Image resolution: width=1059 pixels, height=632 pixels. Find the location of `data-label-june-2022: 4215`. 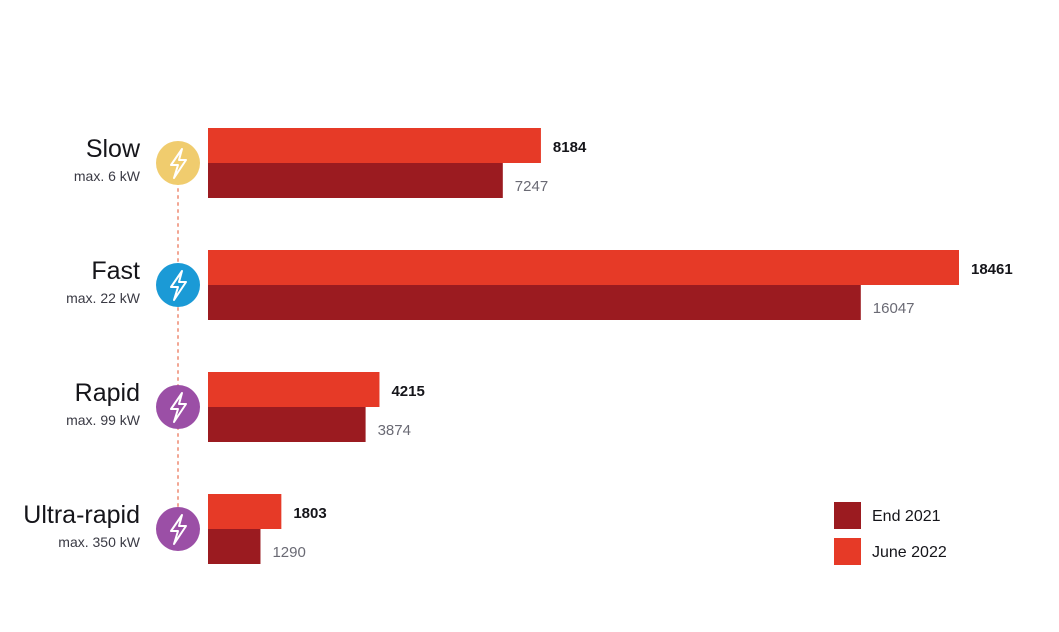

data-label-june-2022: 4215 is located at coordinates (407, 391).